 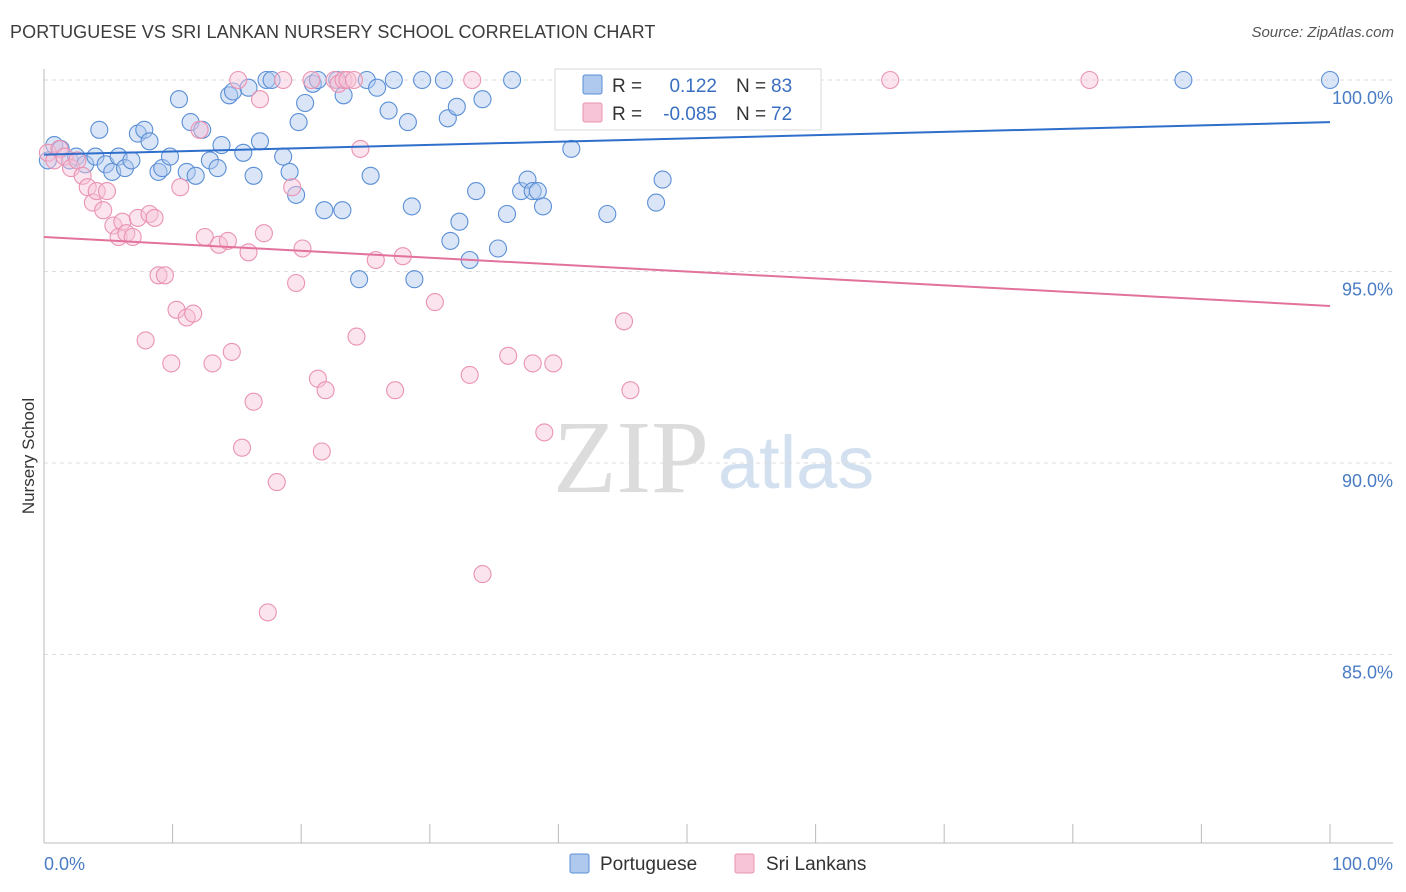 I want to click on chart-source: Source: ZipAtlas.com, so click(x=1322, y=32).